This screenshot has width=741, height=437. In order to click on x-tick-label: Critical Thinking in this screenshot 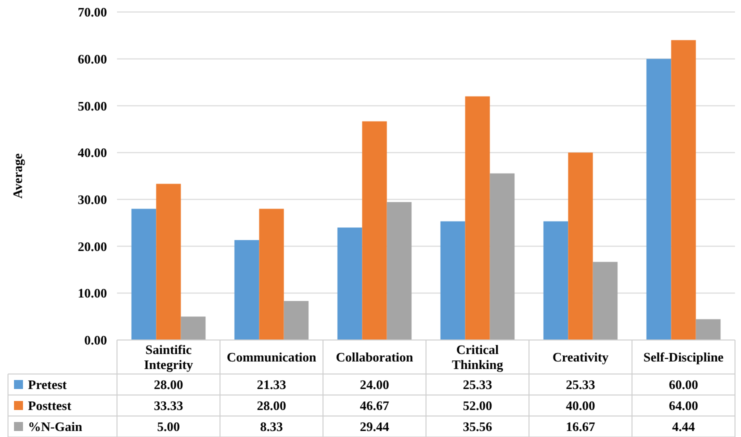, I will do `click(478, 357)`.